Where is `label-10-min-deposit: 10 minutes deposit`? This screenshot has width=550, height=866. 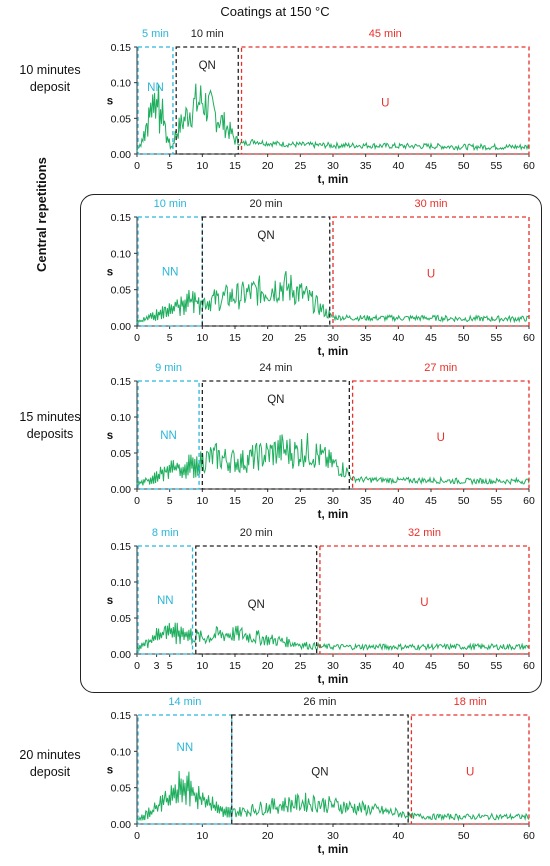
label-10-min-deposit: 10 minutes deposit is located at coordinates (50, 79).